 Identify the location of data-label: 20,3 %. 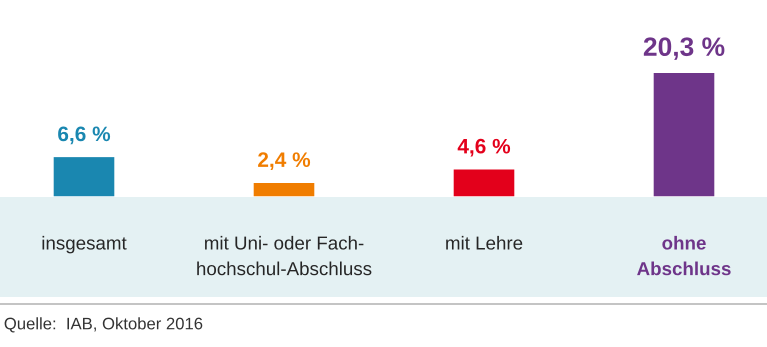
(684, 48).